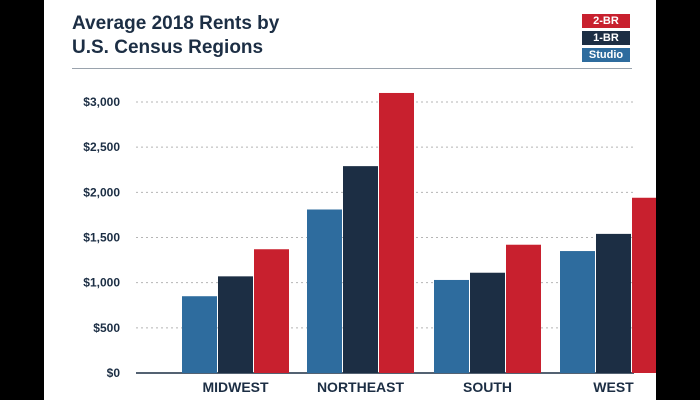 The width and height of the screenshot is (700, 400). What do you see at coordinates (352, 68) in the screenshot?
I see `title-divider` at bounding box center [352, 68].